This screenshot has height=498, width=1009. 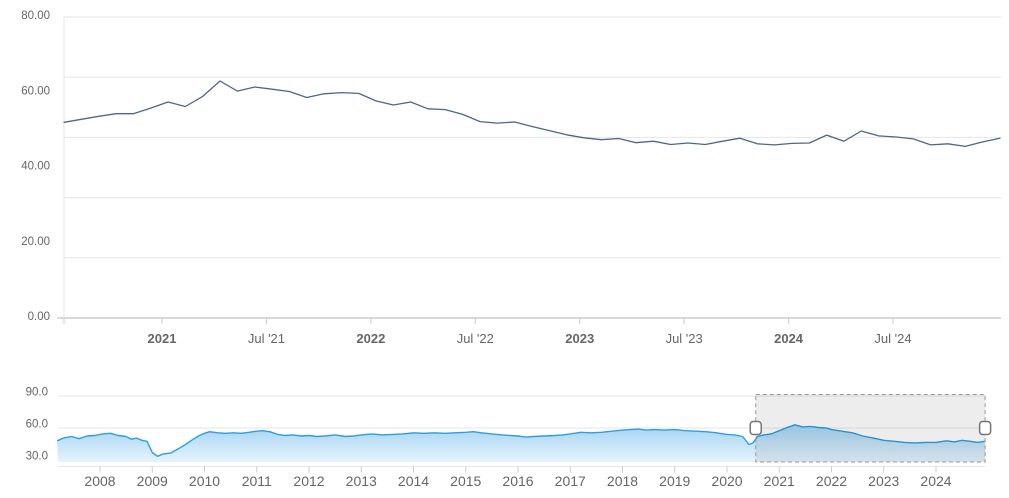 I want to click on main-y-axis-label: 80.00, so click(x=35, y=16).